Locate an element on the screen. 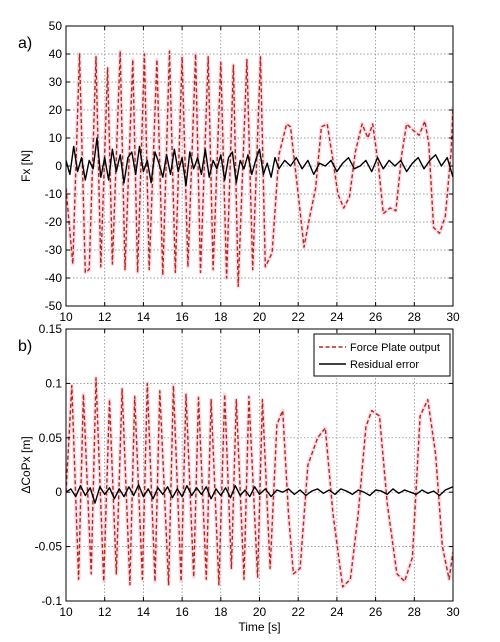  legend: Force Plate output Residual error is located at coordinates (382, 355).